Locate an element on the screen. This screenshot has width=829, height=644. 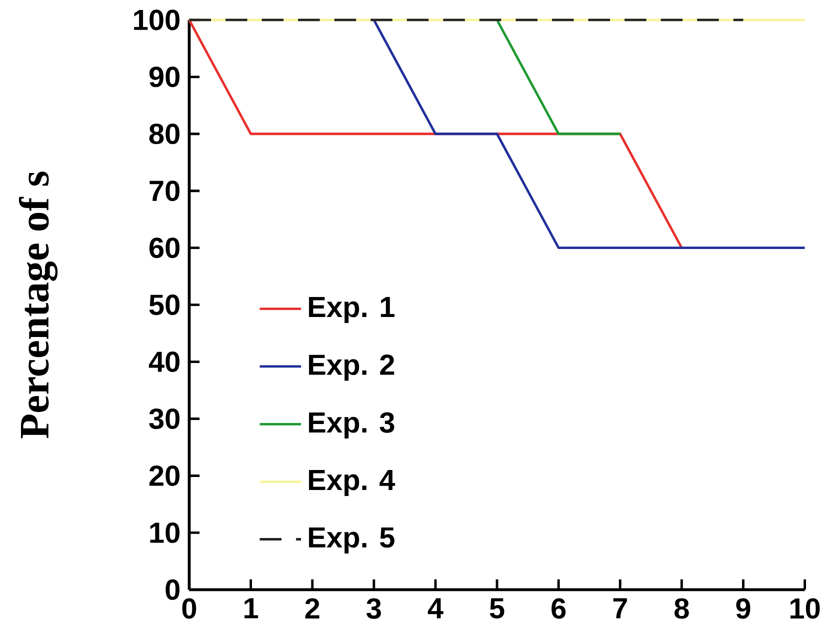
y-tick-label: 30 is located at coordinates (164, 418).